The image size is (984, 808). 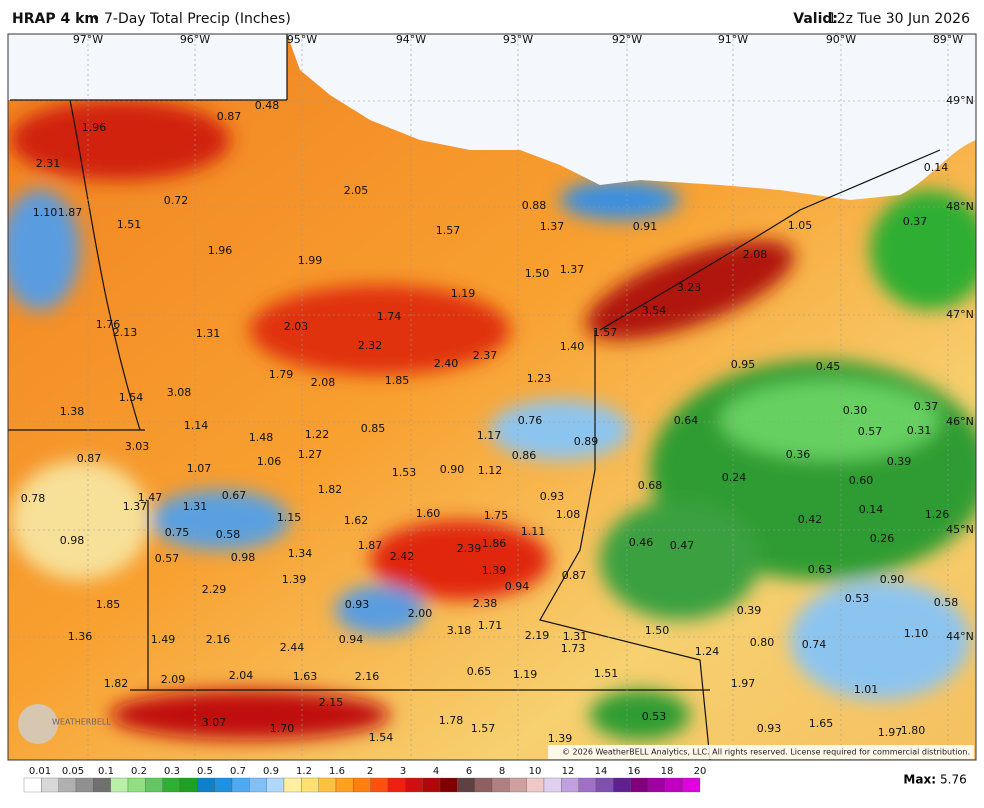 What do you see at coordinates (108, 324) in the screenshot?
I see `precip-value: 1.76` at bounding box center [108, 324].